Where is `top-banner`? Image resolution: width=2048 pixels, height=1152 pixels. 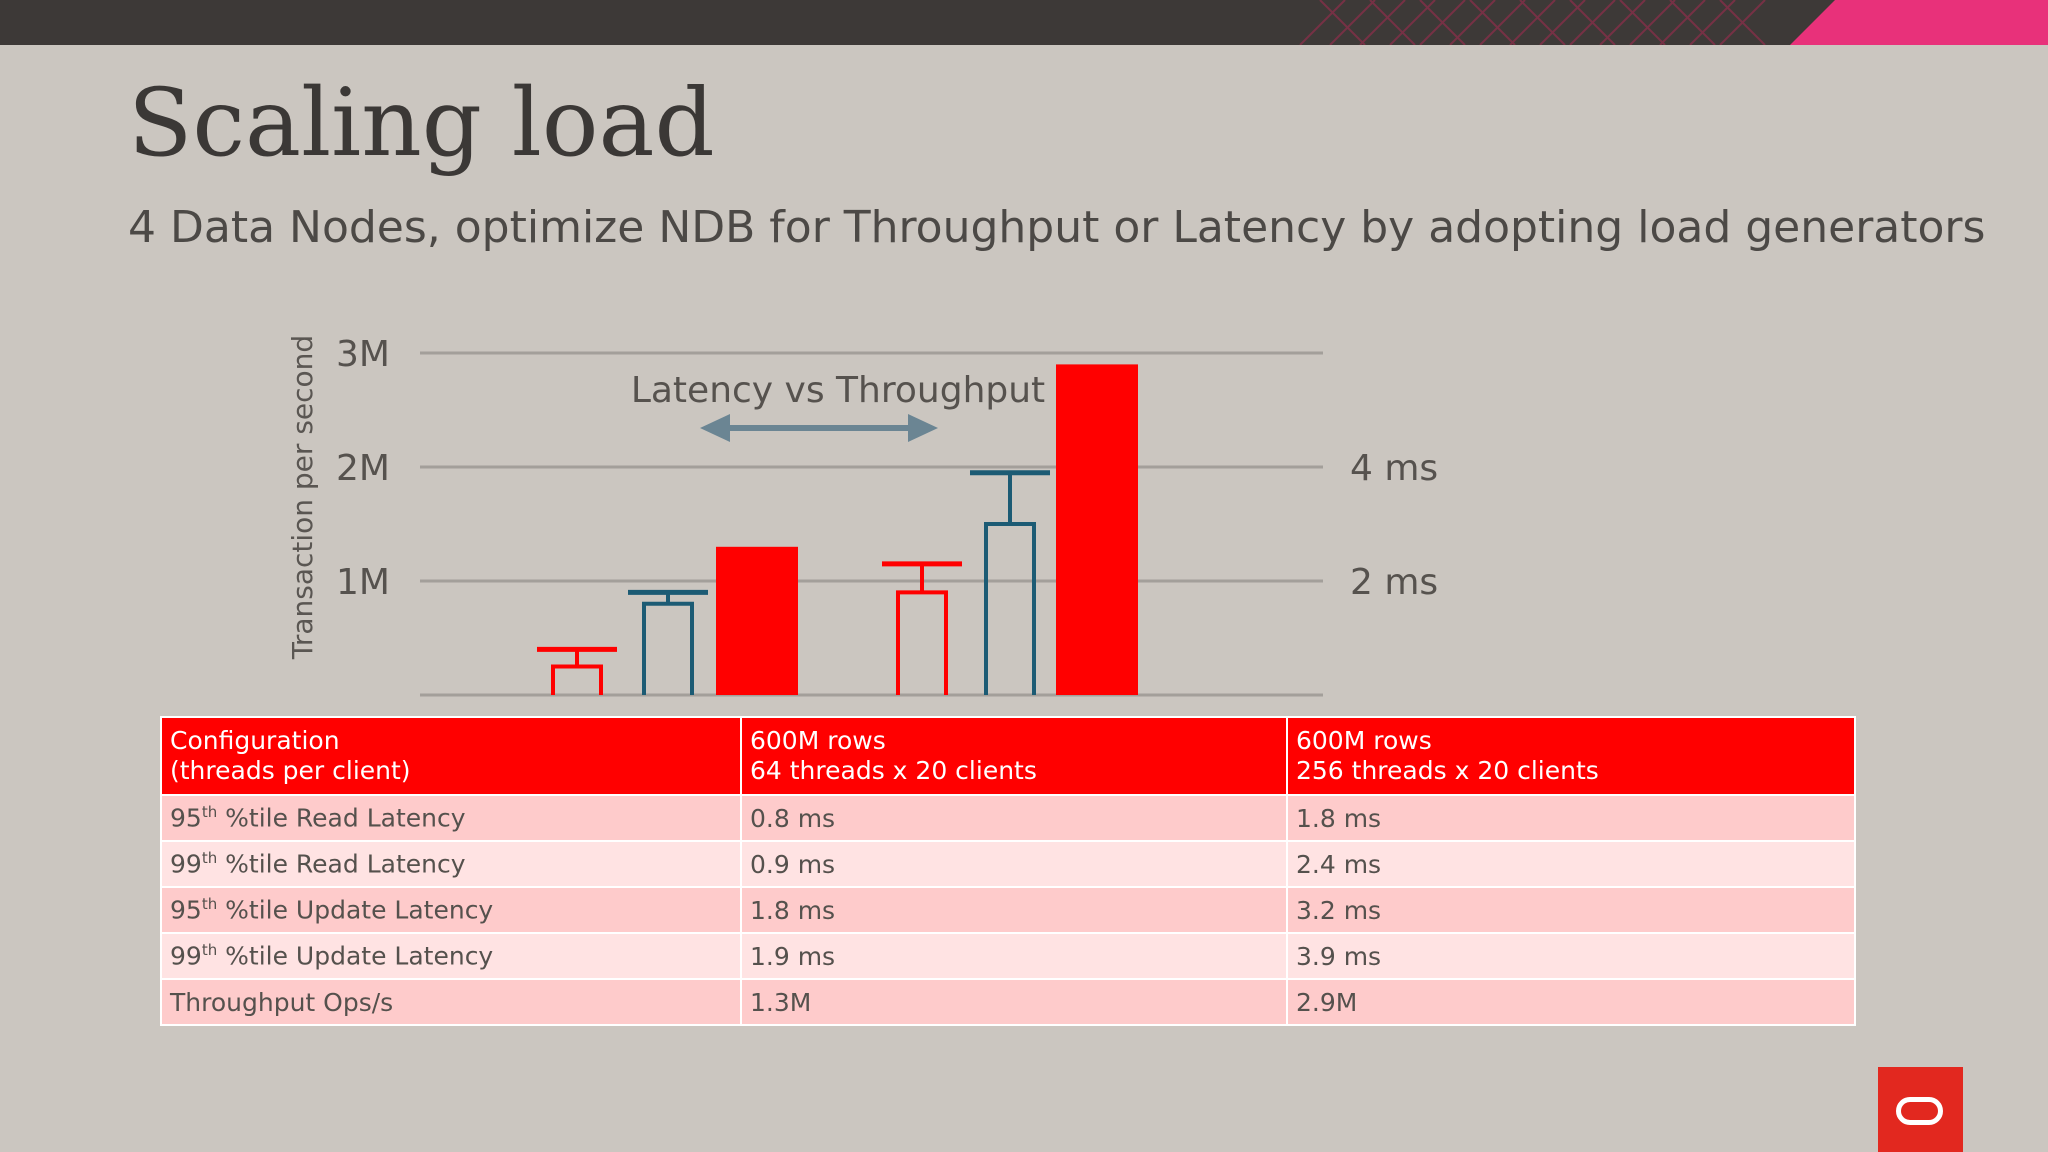 top-banner is located at coordinates (1024, 22).